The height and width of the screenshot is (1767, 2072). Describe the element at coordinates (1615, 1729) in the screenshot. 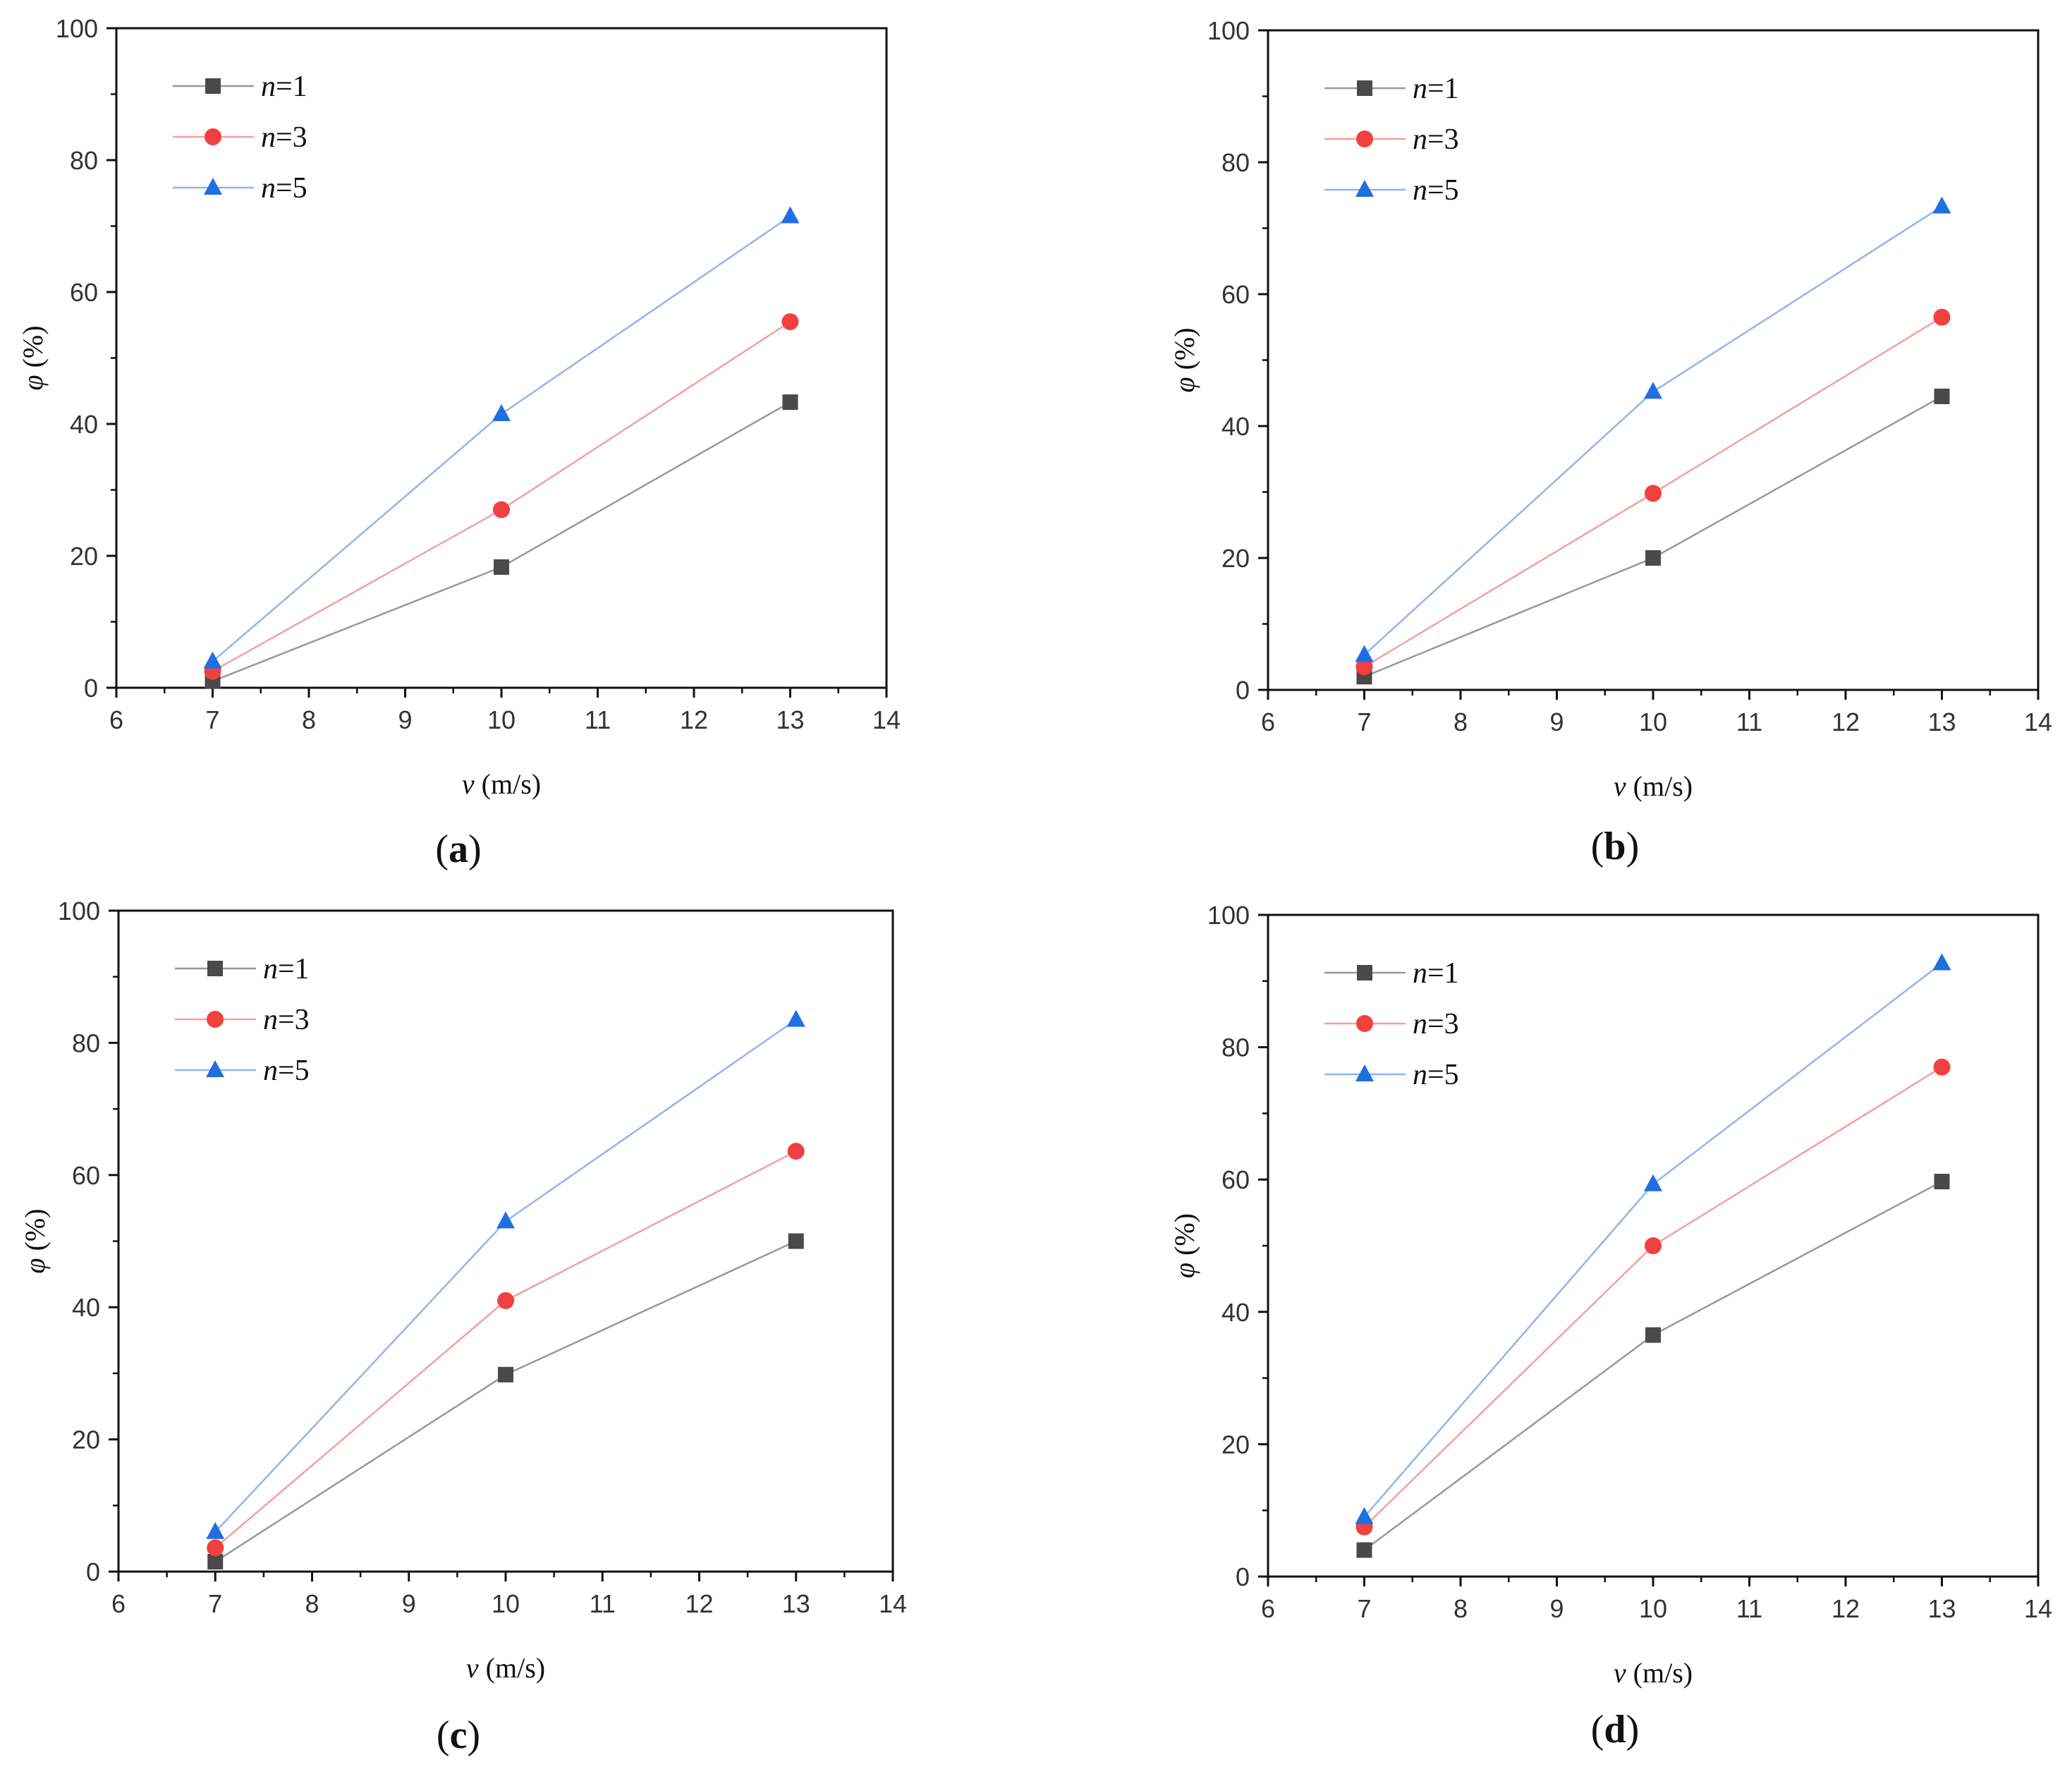

I see `panel-label-d: (d)` at that location.